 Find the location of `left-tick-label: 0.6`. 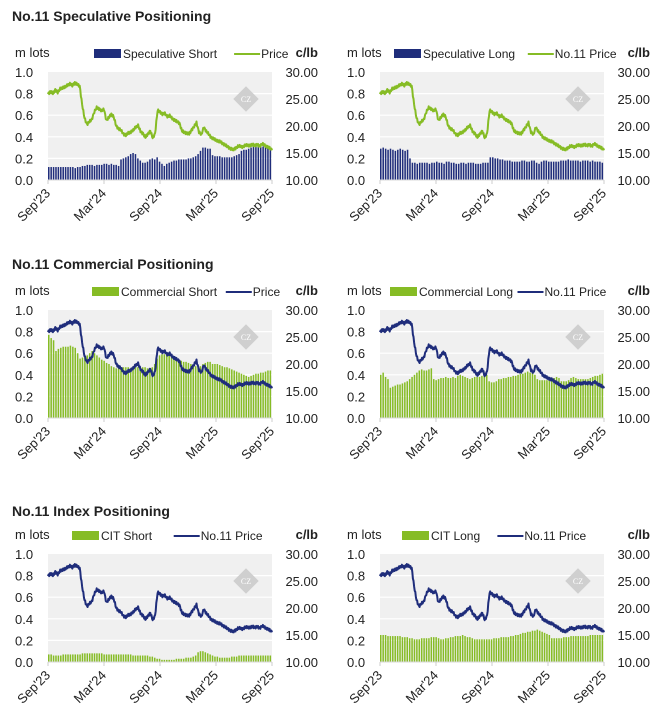

left-tick-label: 0.6 is located at coordinates (356, 115).